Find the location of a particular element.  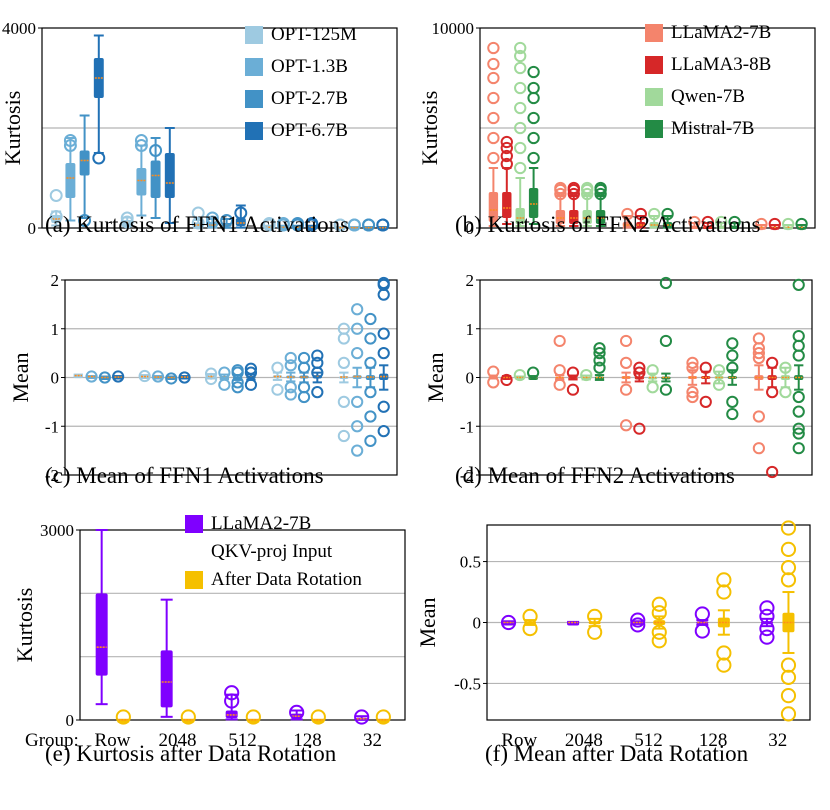

legend-label: OPT-2.7B is located at coordinates (309, 98).